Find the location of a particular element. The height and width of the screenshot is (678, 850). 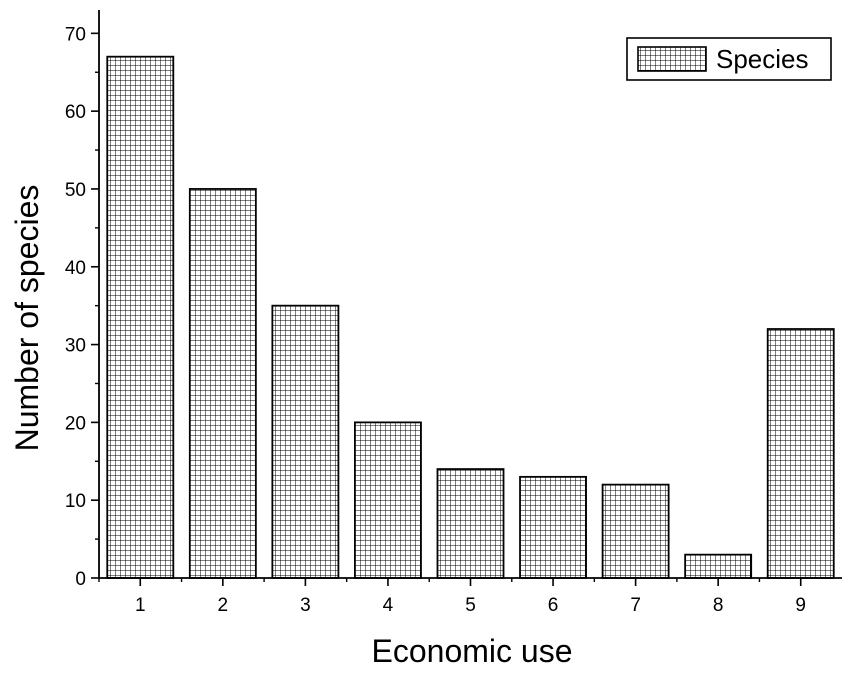

x-ticks: 1 2 3 4 5 6 7 8 9 is located at coordinates (452, 597).